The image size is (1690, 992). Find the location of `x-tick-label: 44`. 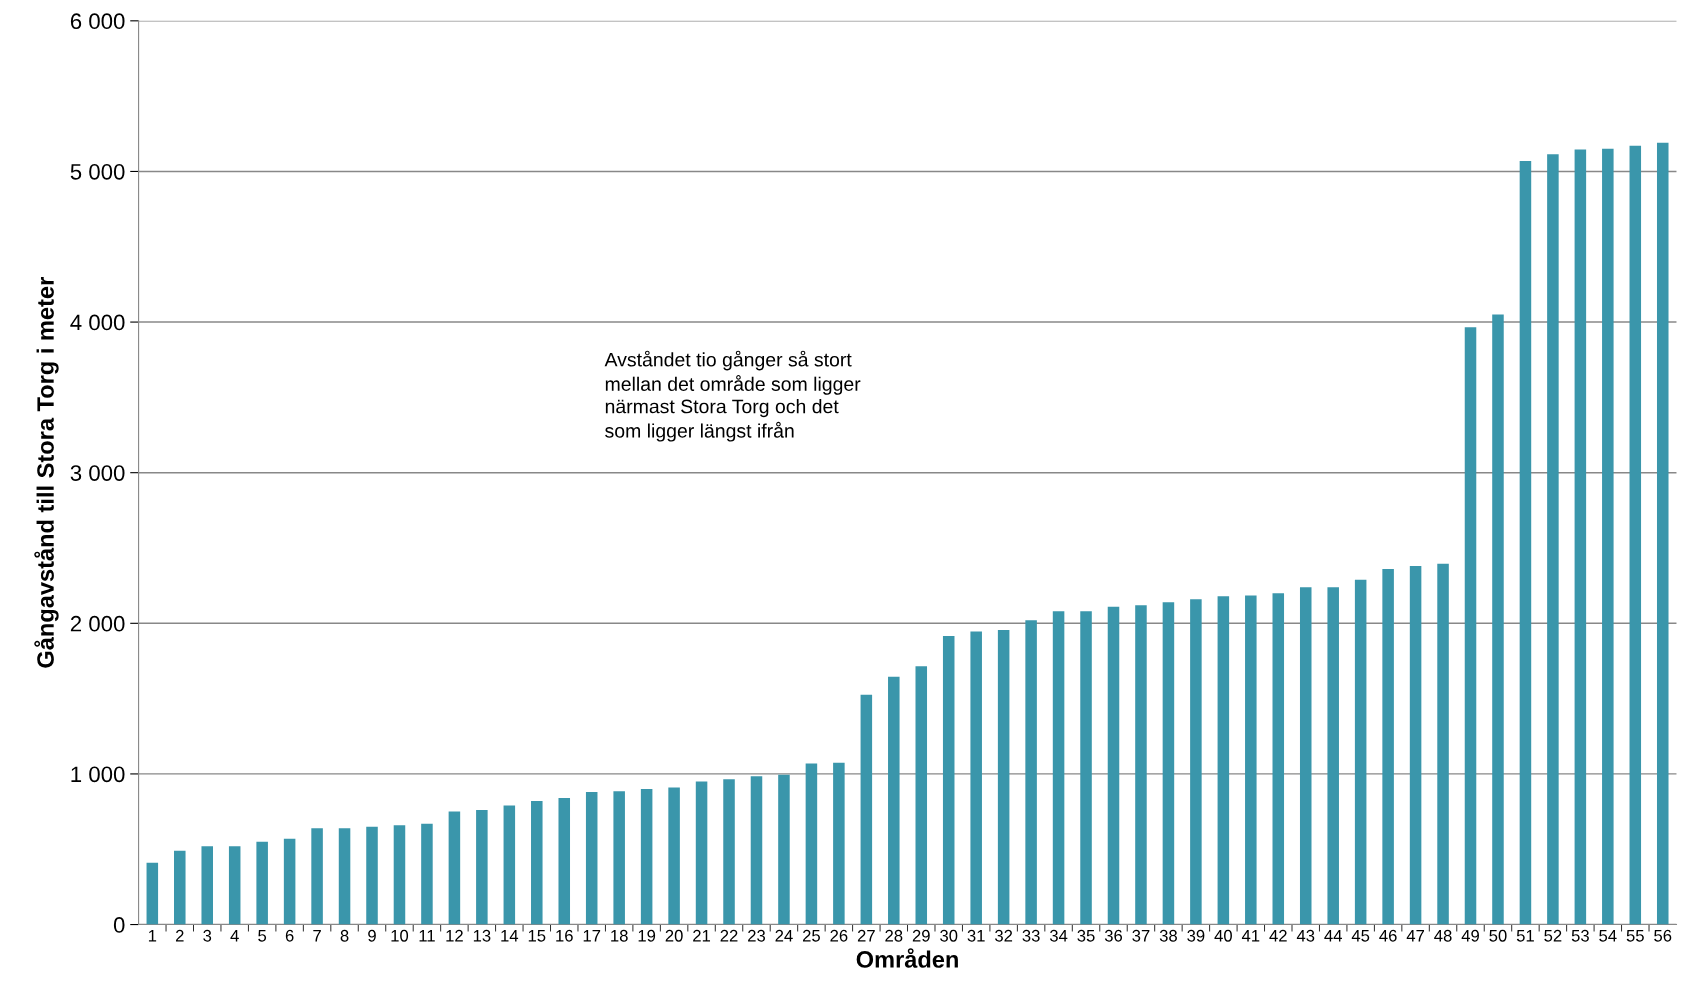

x-tick-label: 44 is located at coordinates (1333, 936).